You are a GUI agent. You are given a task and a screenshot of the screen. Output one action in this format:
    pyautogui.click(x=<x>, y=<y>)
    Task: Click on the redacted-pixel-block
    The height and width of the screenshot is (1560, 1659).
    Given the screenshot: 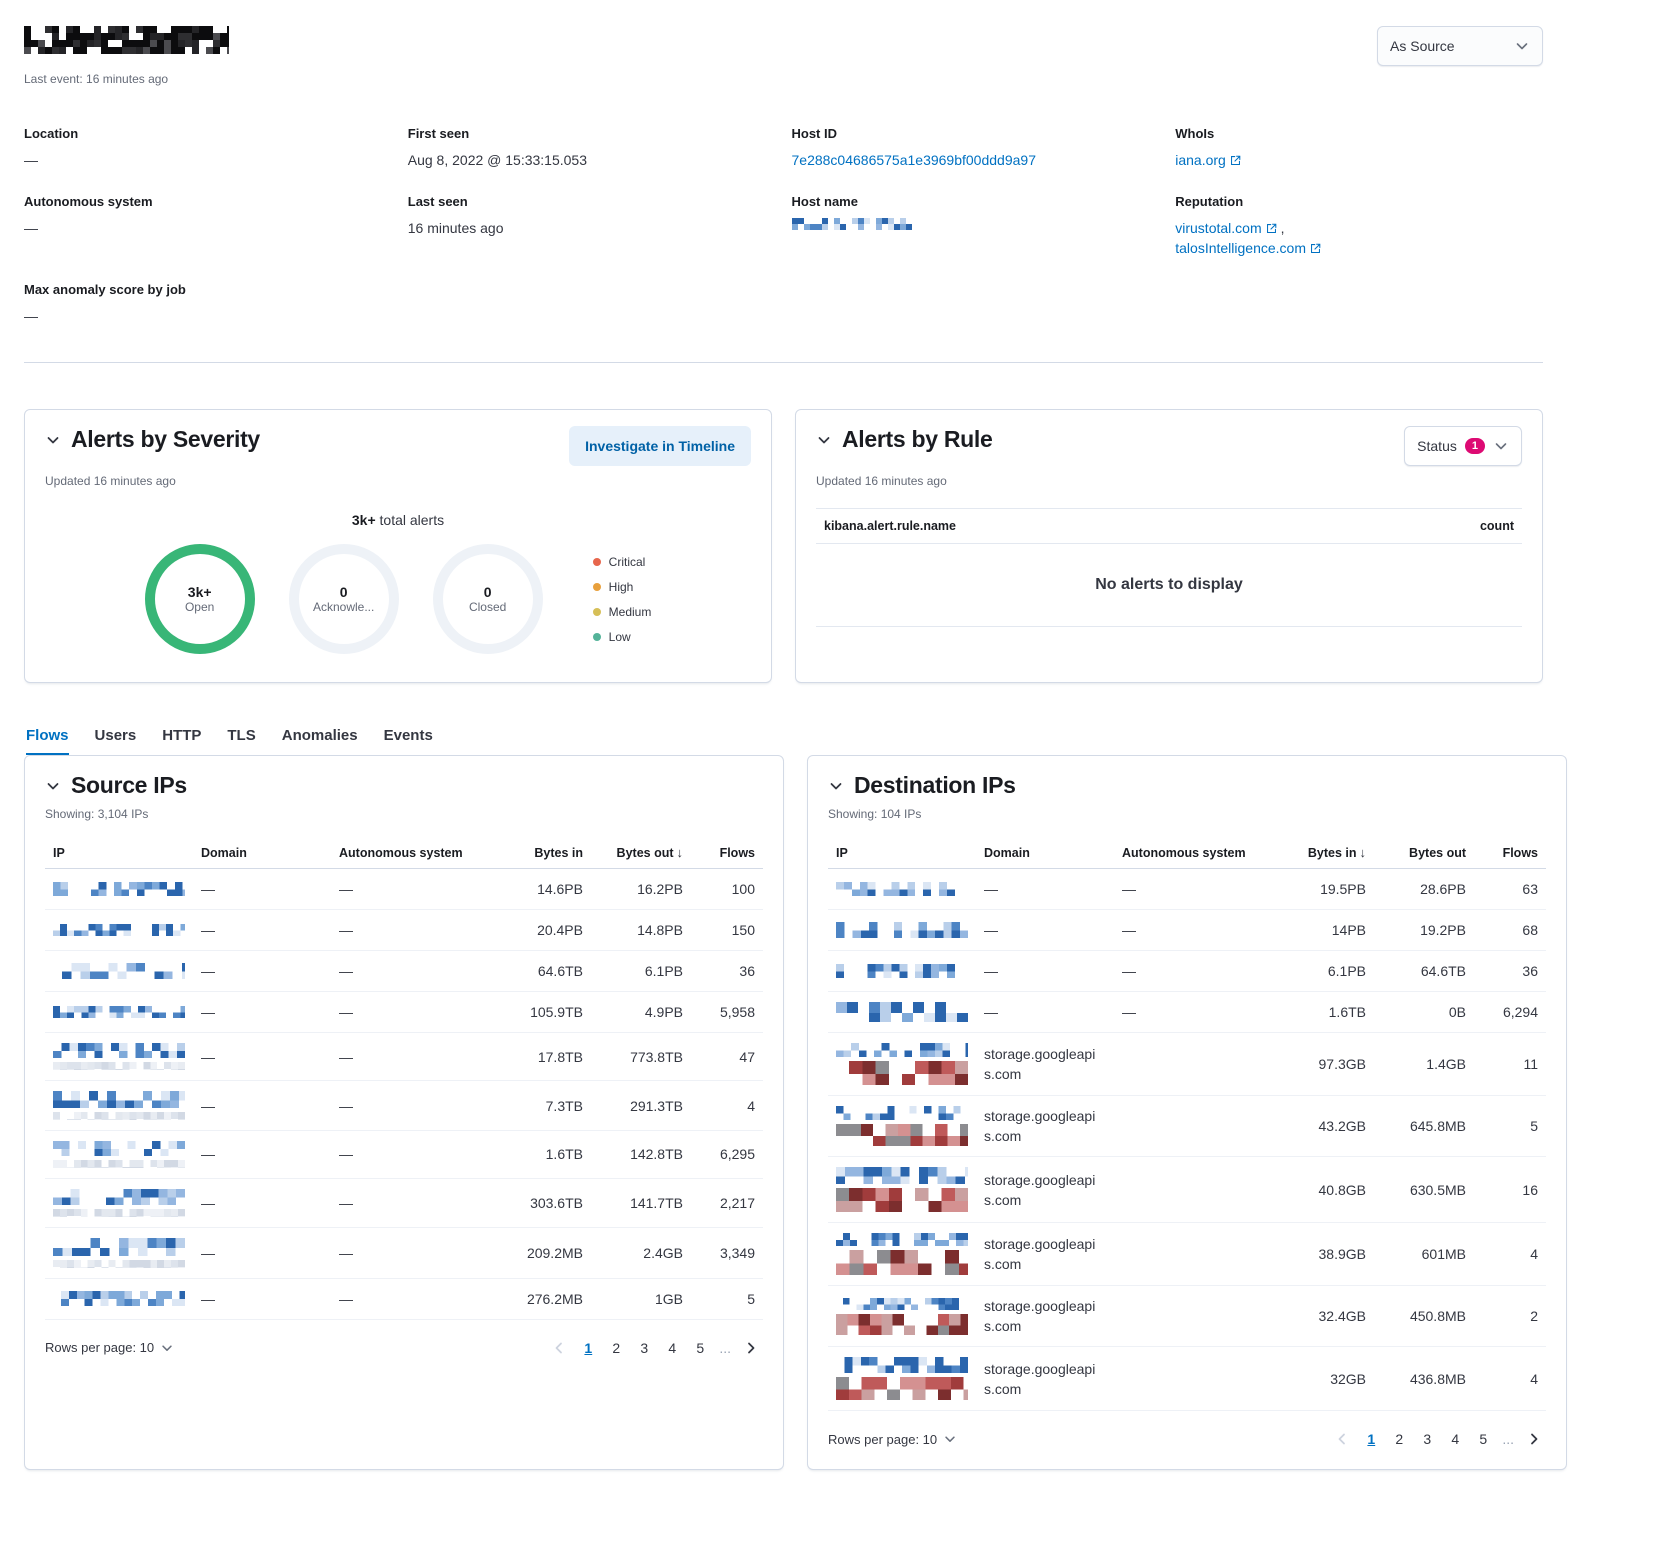 What is the action you would take?
    pyautogui.click(x=902, y=889)
    